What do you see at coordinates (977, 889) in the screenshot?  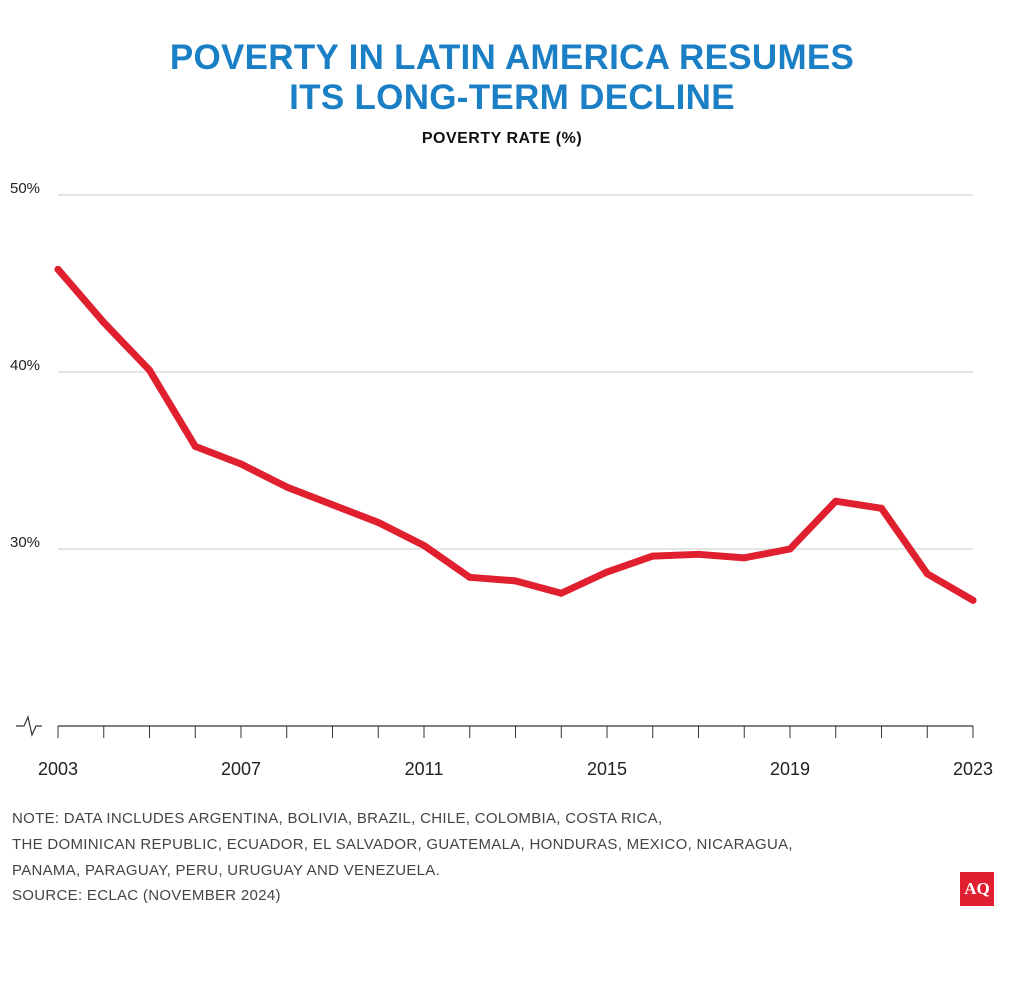 I see `aq-logo: AQ` at bounding box center [977, 889].